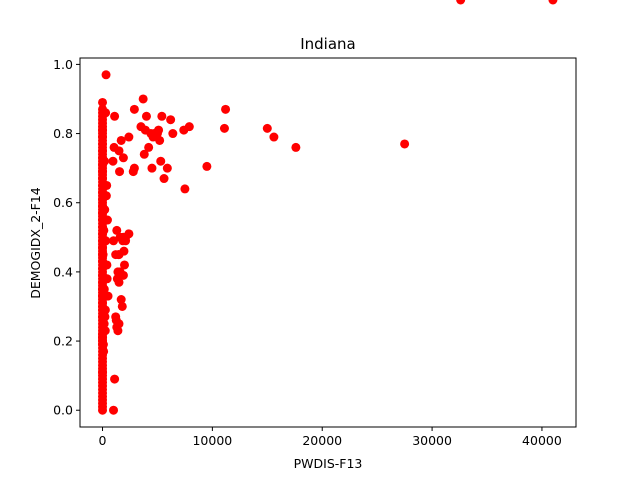 This screenshot has height=480, width=640. I want to click on x-tick-label: 30000, so click(432, 440).